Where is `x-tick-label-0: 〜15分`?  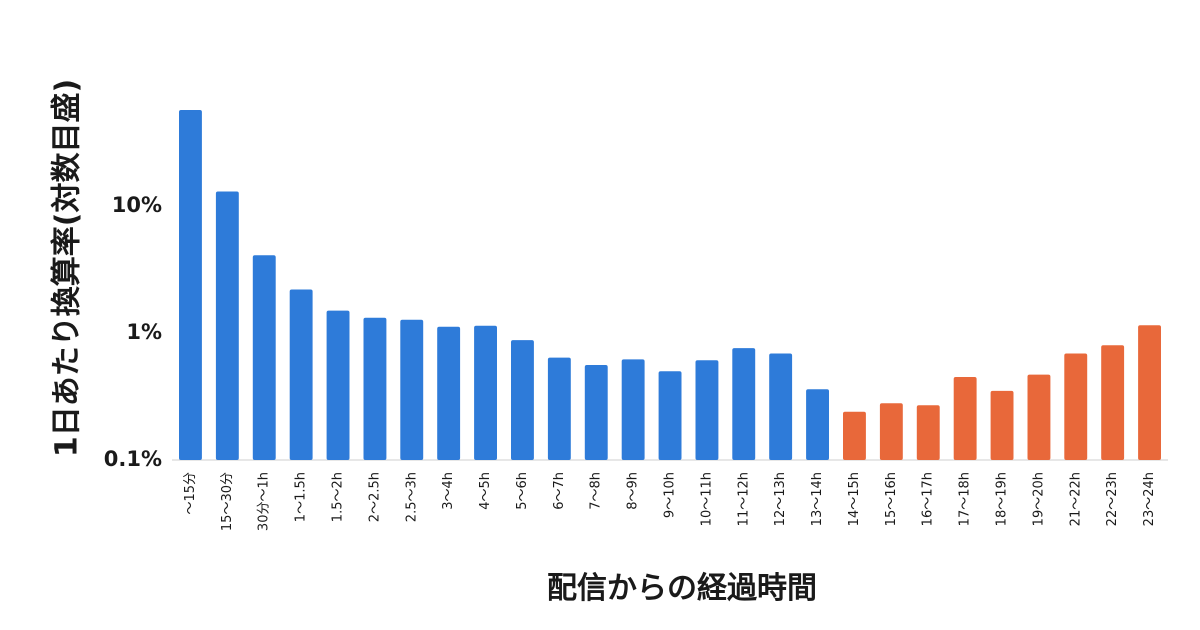 x-tick-label-0: 〜15分 is located at coordinates (190, 493).